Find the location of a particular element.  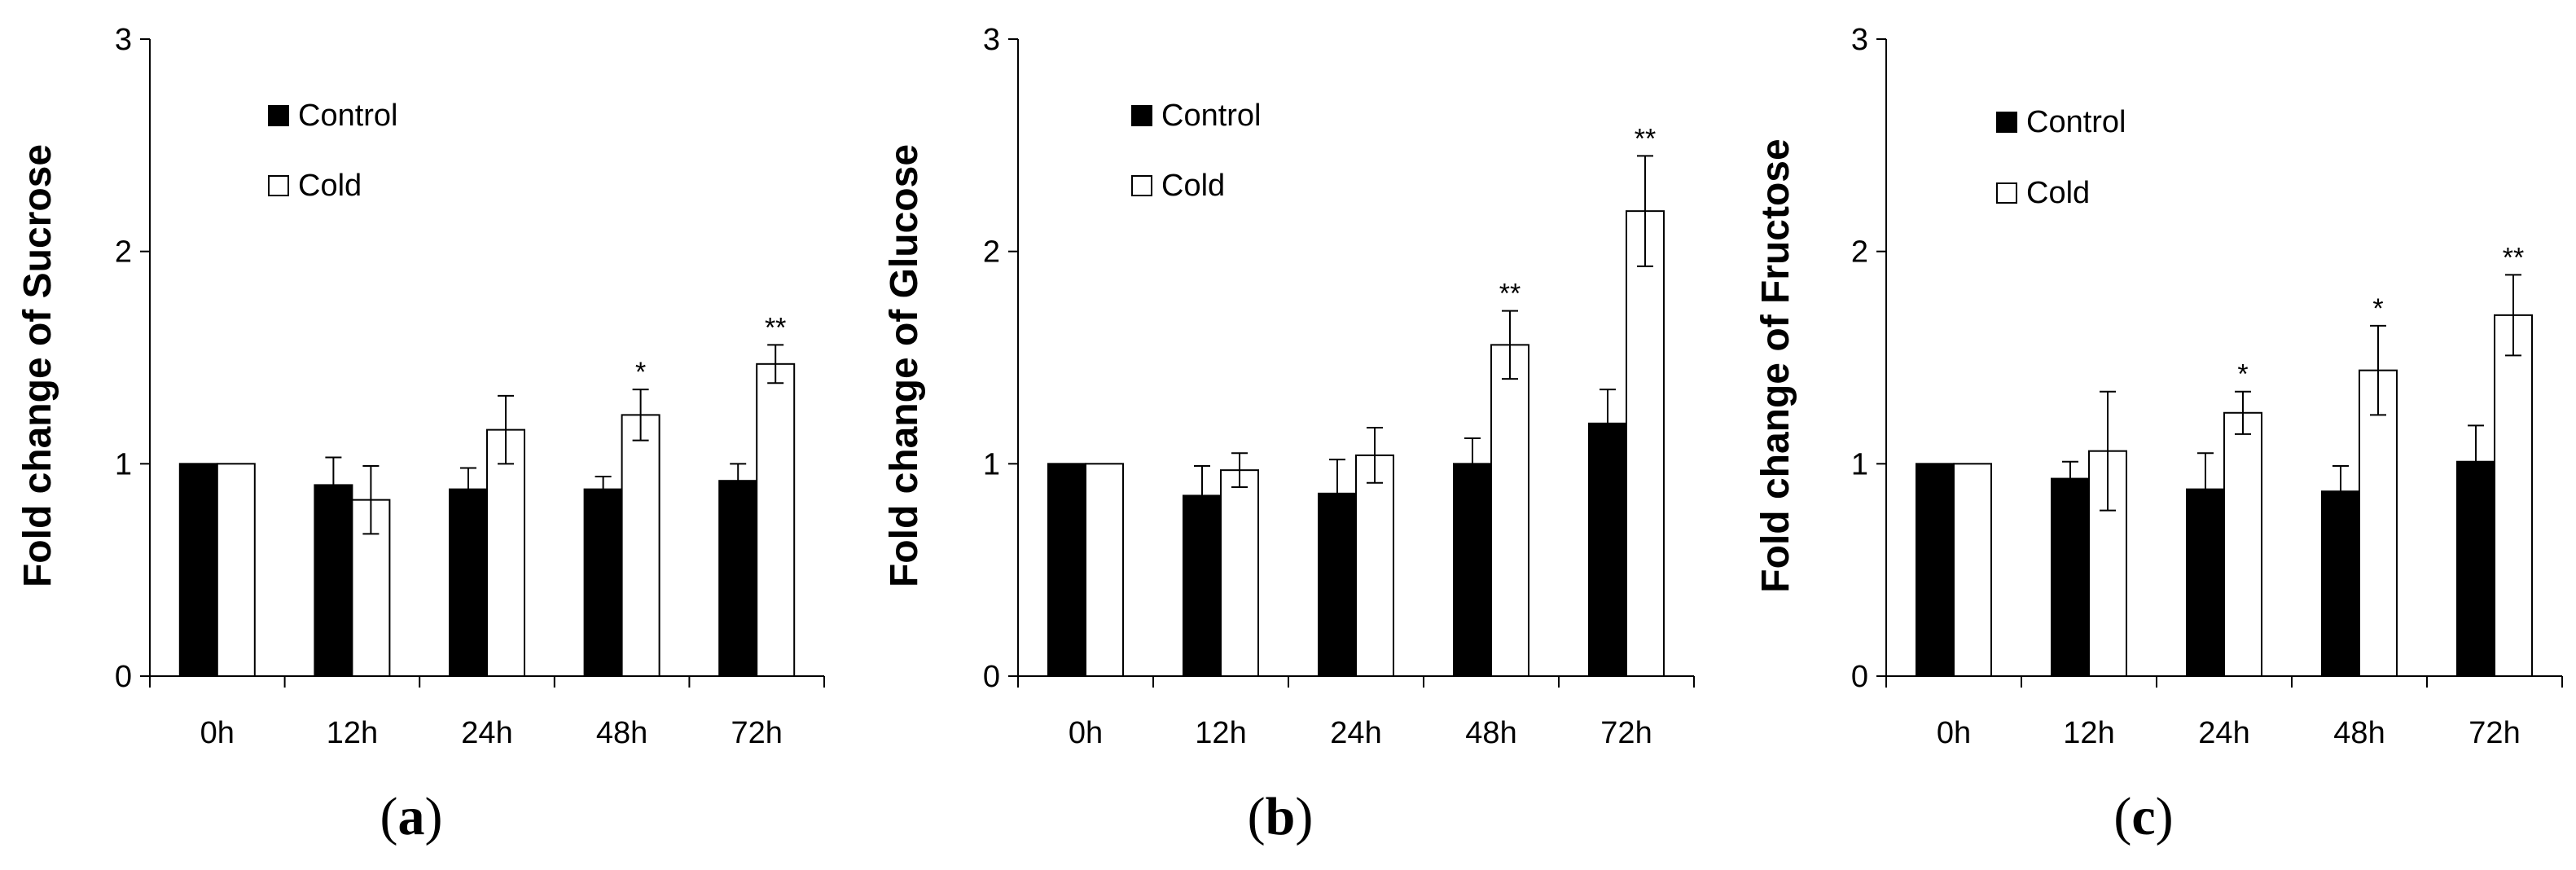

panel-label-letter: b is located at coordinates (1281, 816).